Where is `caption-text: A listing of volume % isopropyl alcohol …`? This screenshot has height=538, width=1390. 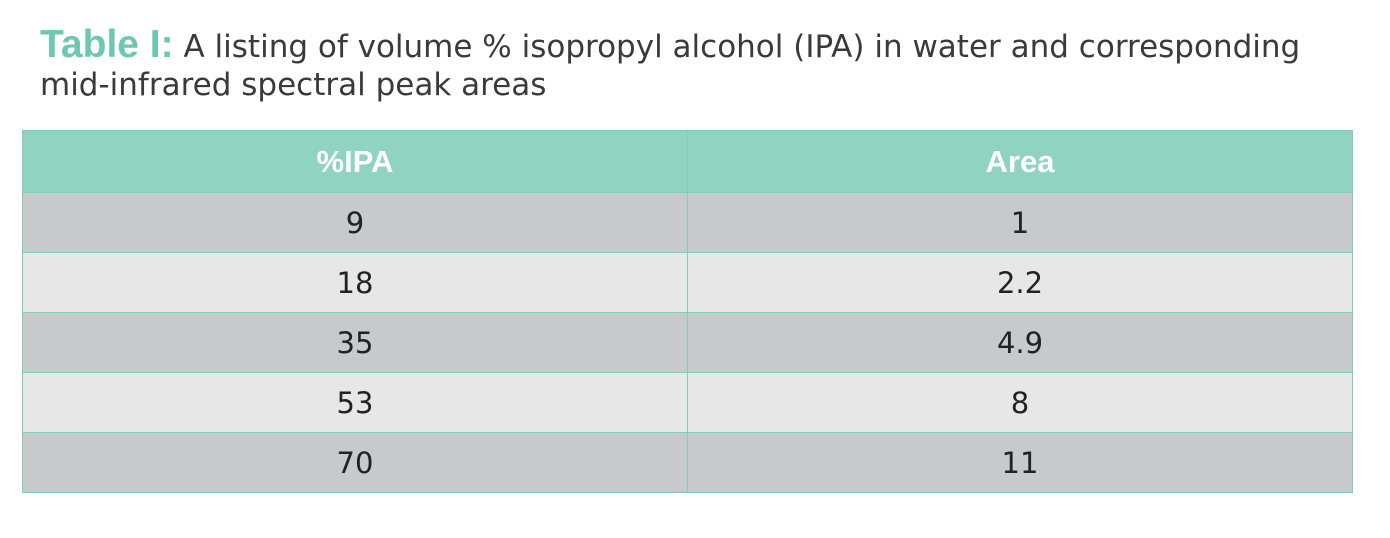
caption-text: A listing of volume % isopropyl alcohol … is located at coordinates (670, 66).